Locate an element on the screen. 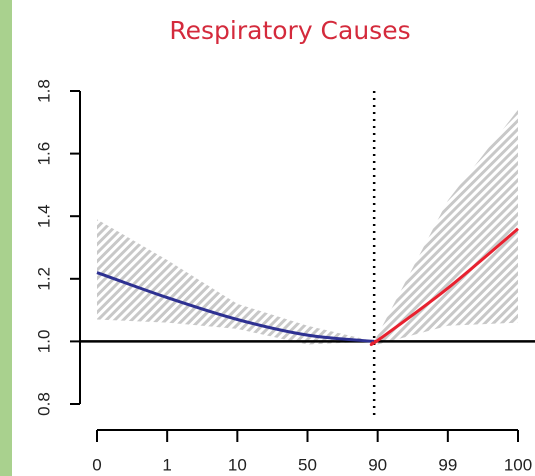 Image resolution: width=535 pixels, height=476 pixels. y-tick-label: 1.2 is located at coordinates (43, 279).